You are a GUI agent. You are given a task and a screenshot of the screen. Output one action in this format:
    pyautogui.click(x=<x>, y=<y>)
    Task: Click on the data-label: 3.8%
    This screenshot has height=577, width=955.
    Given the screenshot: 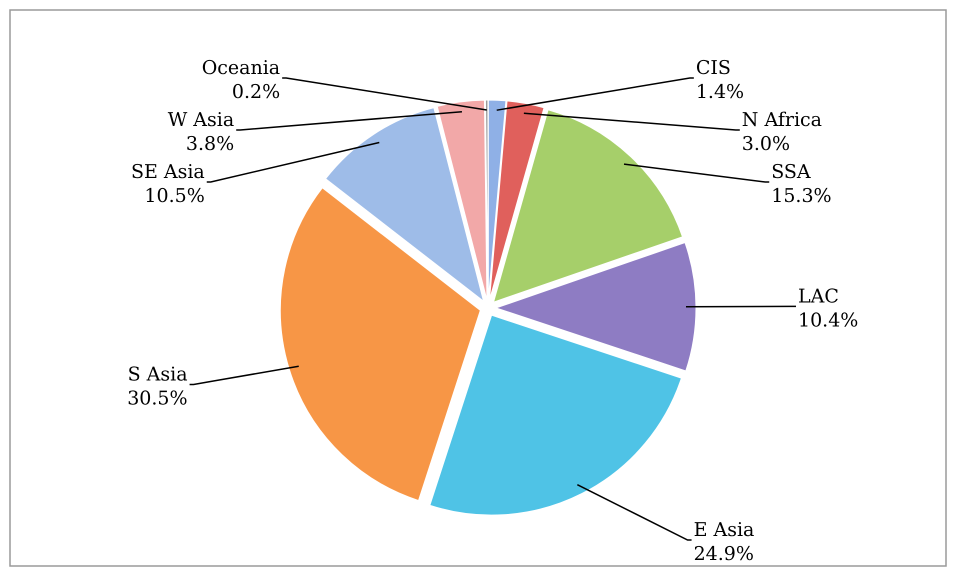 What is the action you would take?
    pyautogui.click(x=210, y=144)
    